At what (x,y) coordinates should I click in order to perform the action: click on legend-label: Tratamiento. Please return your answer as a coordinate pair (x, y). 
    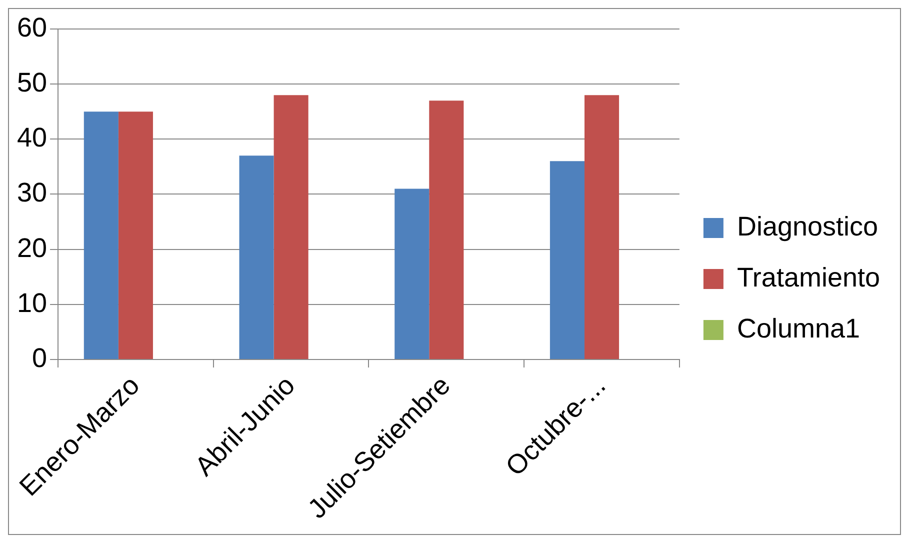
    Looking at the image, I should click on (808, 277).